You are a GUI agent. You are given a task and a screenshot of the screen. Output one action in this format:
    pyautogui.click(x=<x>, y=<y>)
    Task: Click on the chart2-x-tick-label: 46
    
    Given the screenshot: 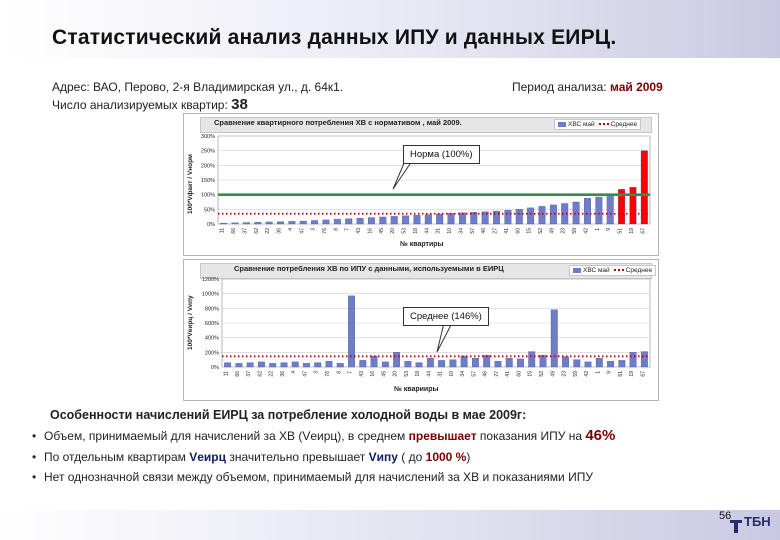 What is the action you would take?
    pyautogui.click(x=486, y=374)
    